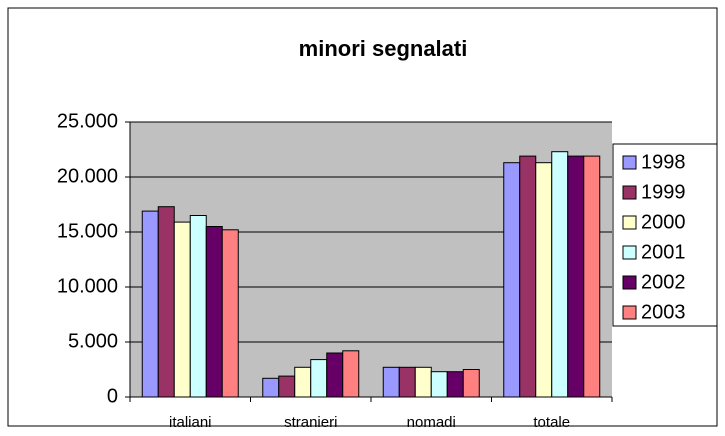 This screenshot has height=436, width=725. Describe the element at coordinates (87, 286) in the screenshot. I see `y-tick-label: 10.000` at that location.